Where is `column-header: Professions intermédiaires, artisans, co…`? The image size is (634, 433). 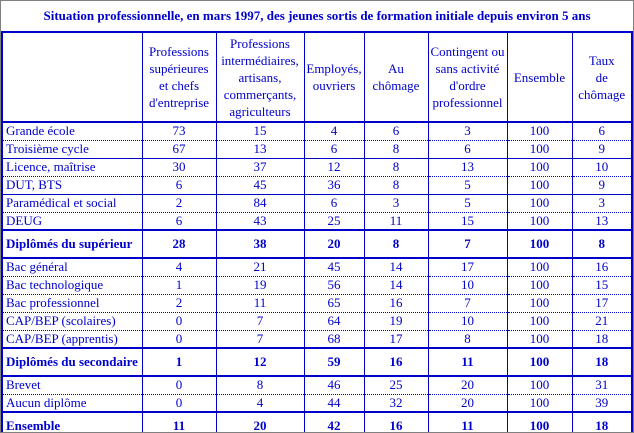 column-header: Professions intermédiaires, artisans, co… is located at coordinates (259, 77).